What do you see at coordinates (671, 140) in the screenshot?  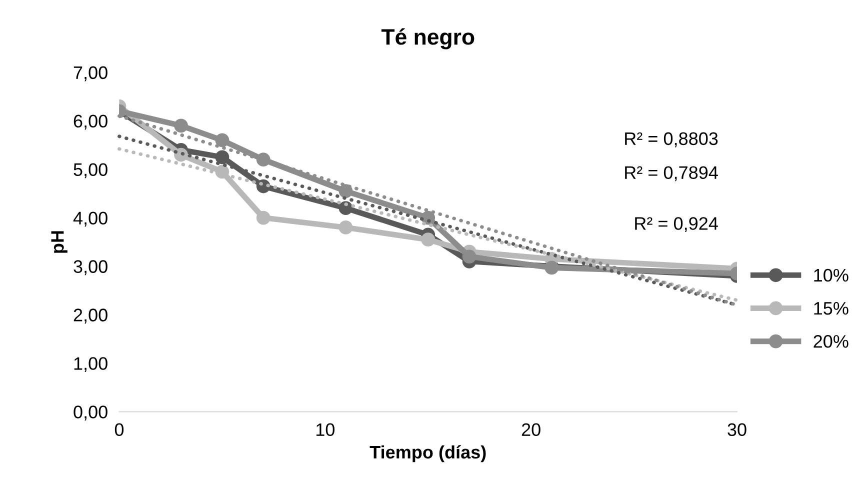 I see `annotation: R² = 0,8803` at bounding box center [671, 140].